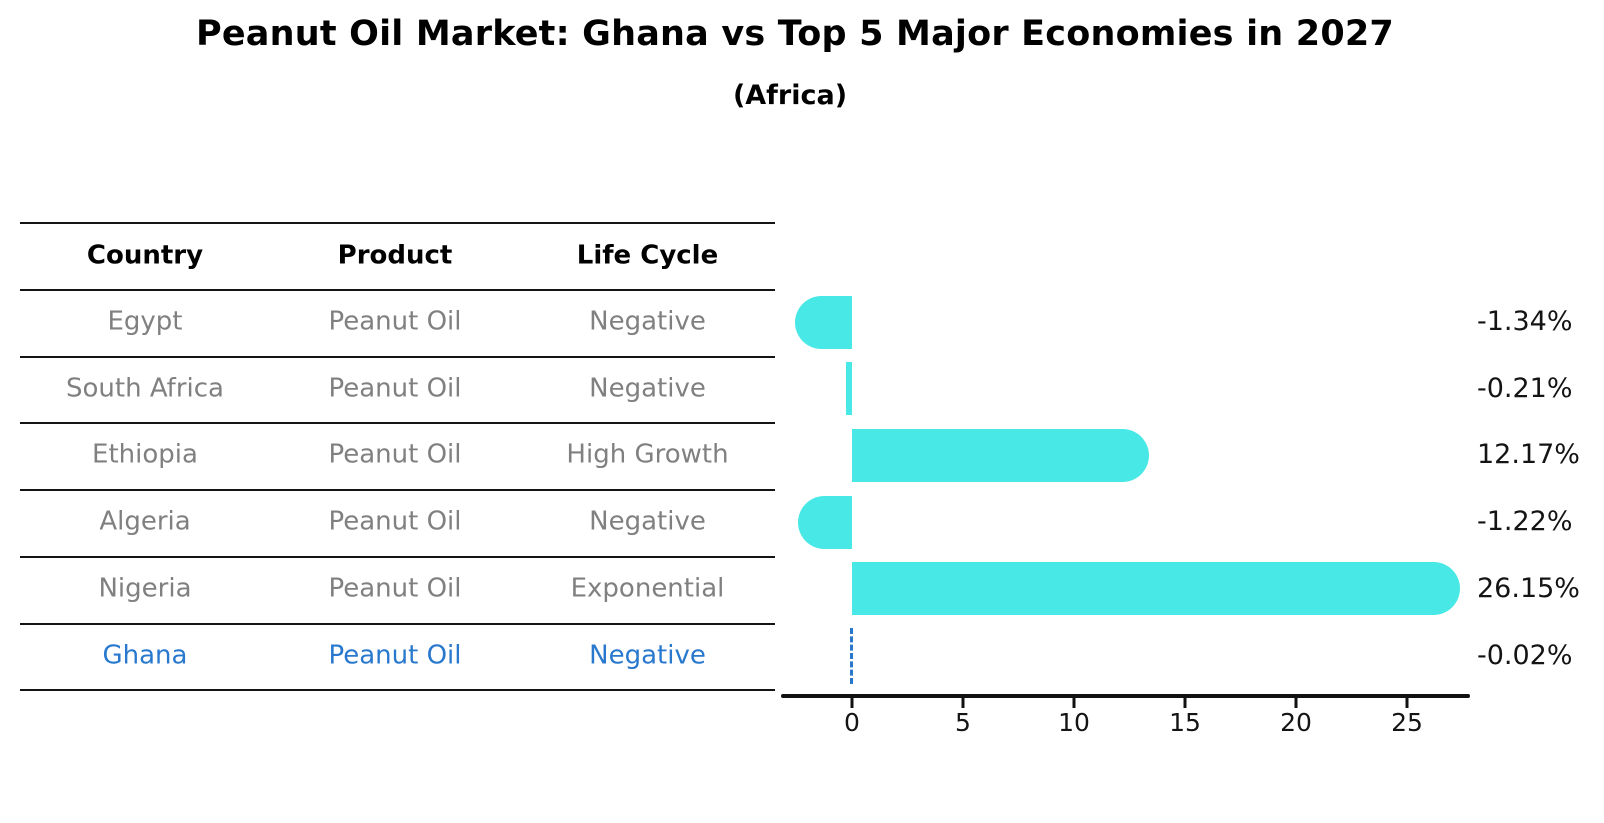  I want to click on chart-subtitle: (Africa), so click(790, 95).